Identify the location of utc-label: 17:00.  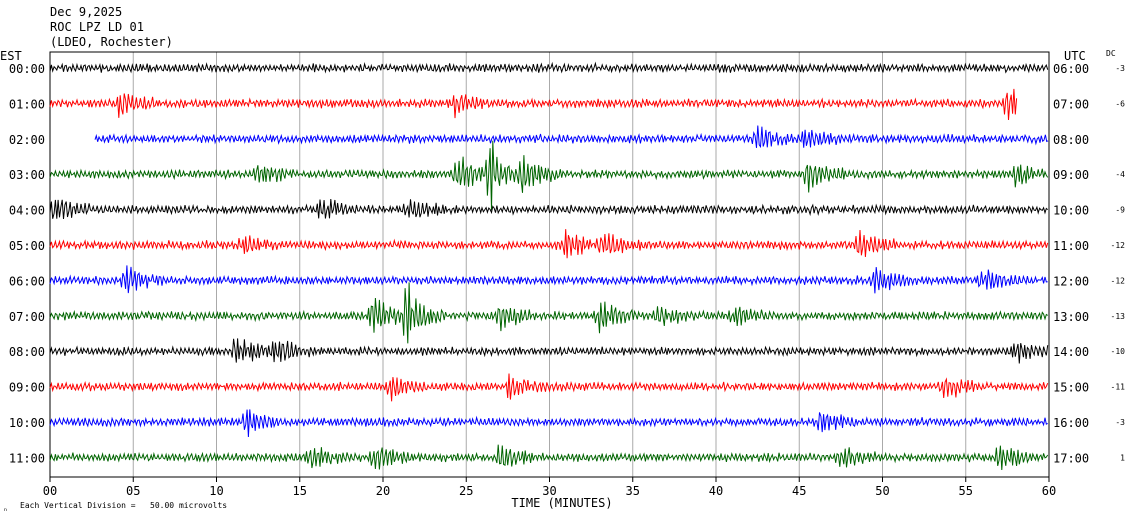
(1071, 458).